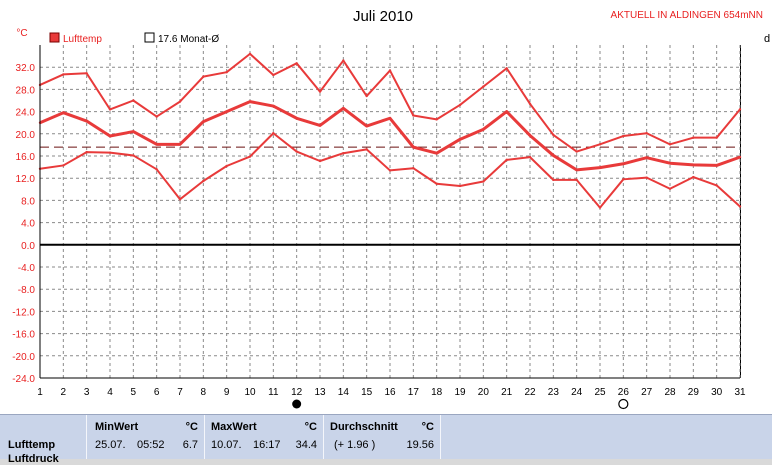  Describe the element at coordinates (320, 392) in the screenshot. I see `x-tick-label: 13` at that location.